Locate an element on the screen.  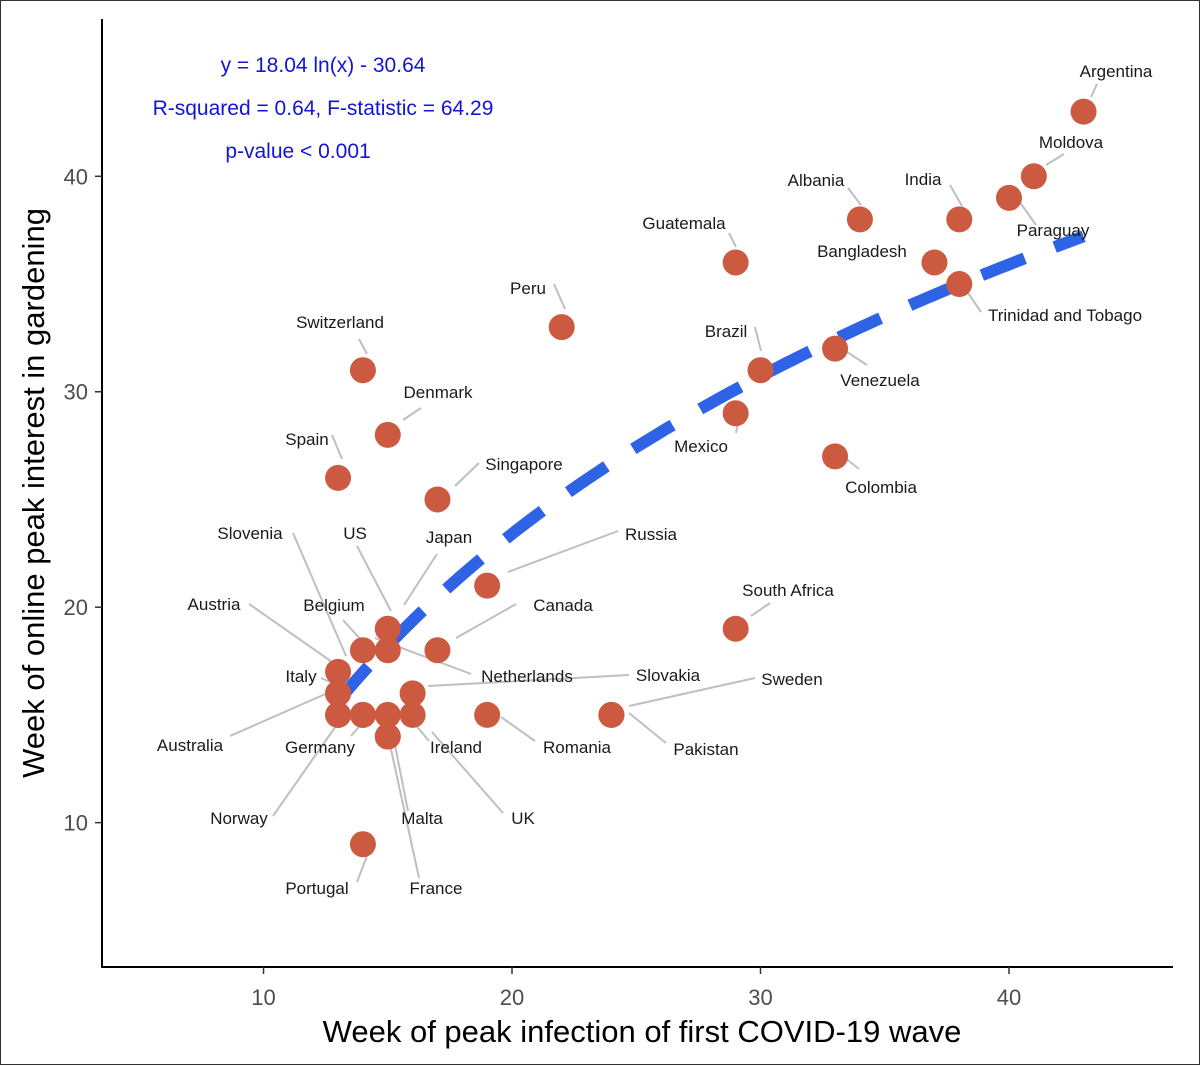
point-switzerland is located at coordinates (362, 370).